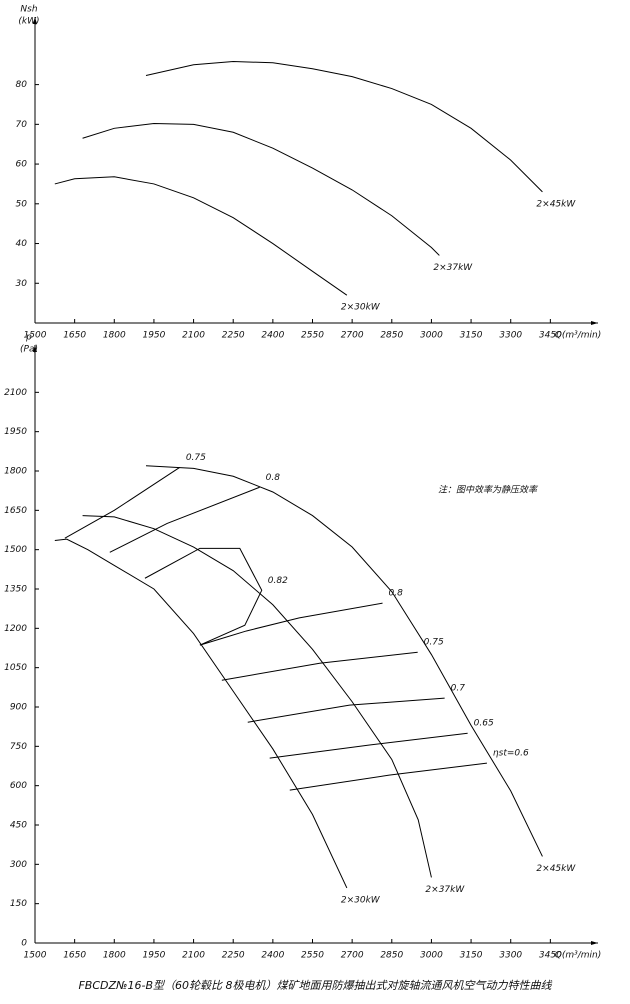  I want to click on y-tick-label: 900, so click(18, 708).